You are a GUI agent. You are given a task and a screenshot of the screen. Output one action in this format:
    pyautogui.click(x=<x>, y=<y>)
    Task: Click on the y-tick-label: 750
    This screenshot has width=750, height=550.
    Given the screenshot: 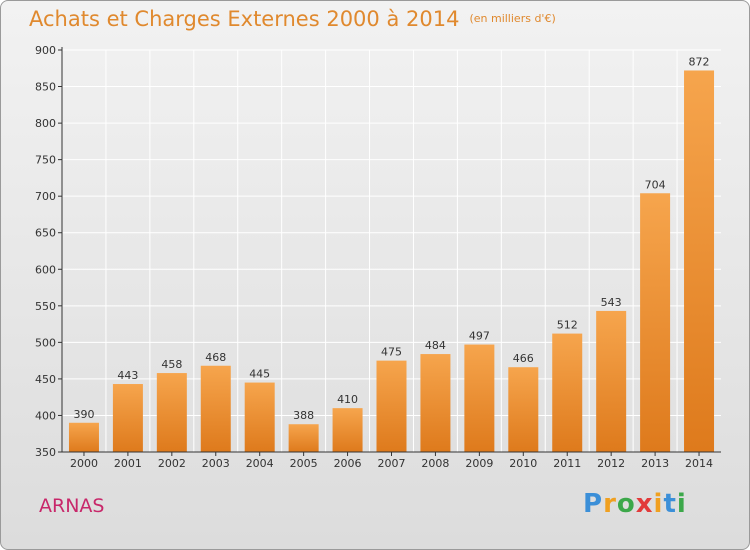 What is the action you would take?
    pyautogui.click(x=45, y=160)
    